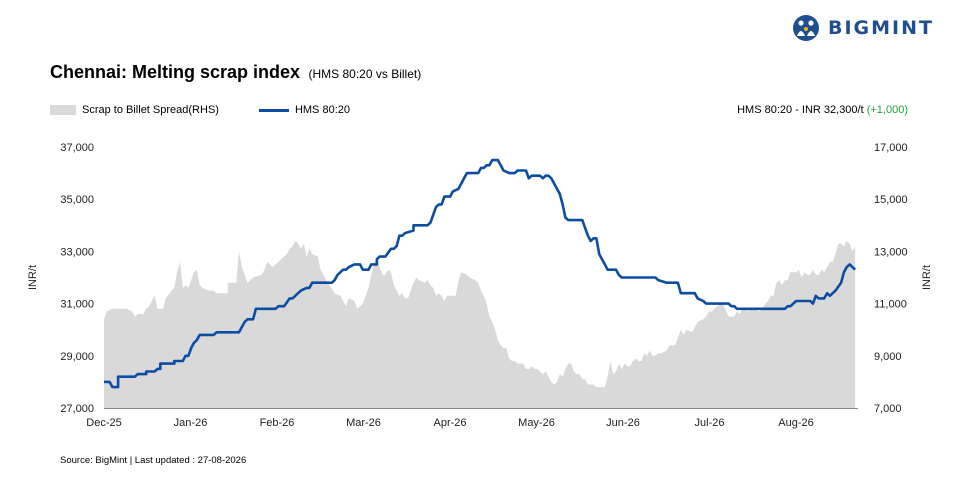  Describe the element at coordinates (890, 305) in the screenshot. I see `y2-tick-label: 11,000` at that location.